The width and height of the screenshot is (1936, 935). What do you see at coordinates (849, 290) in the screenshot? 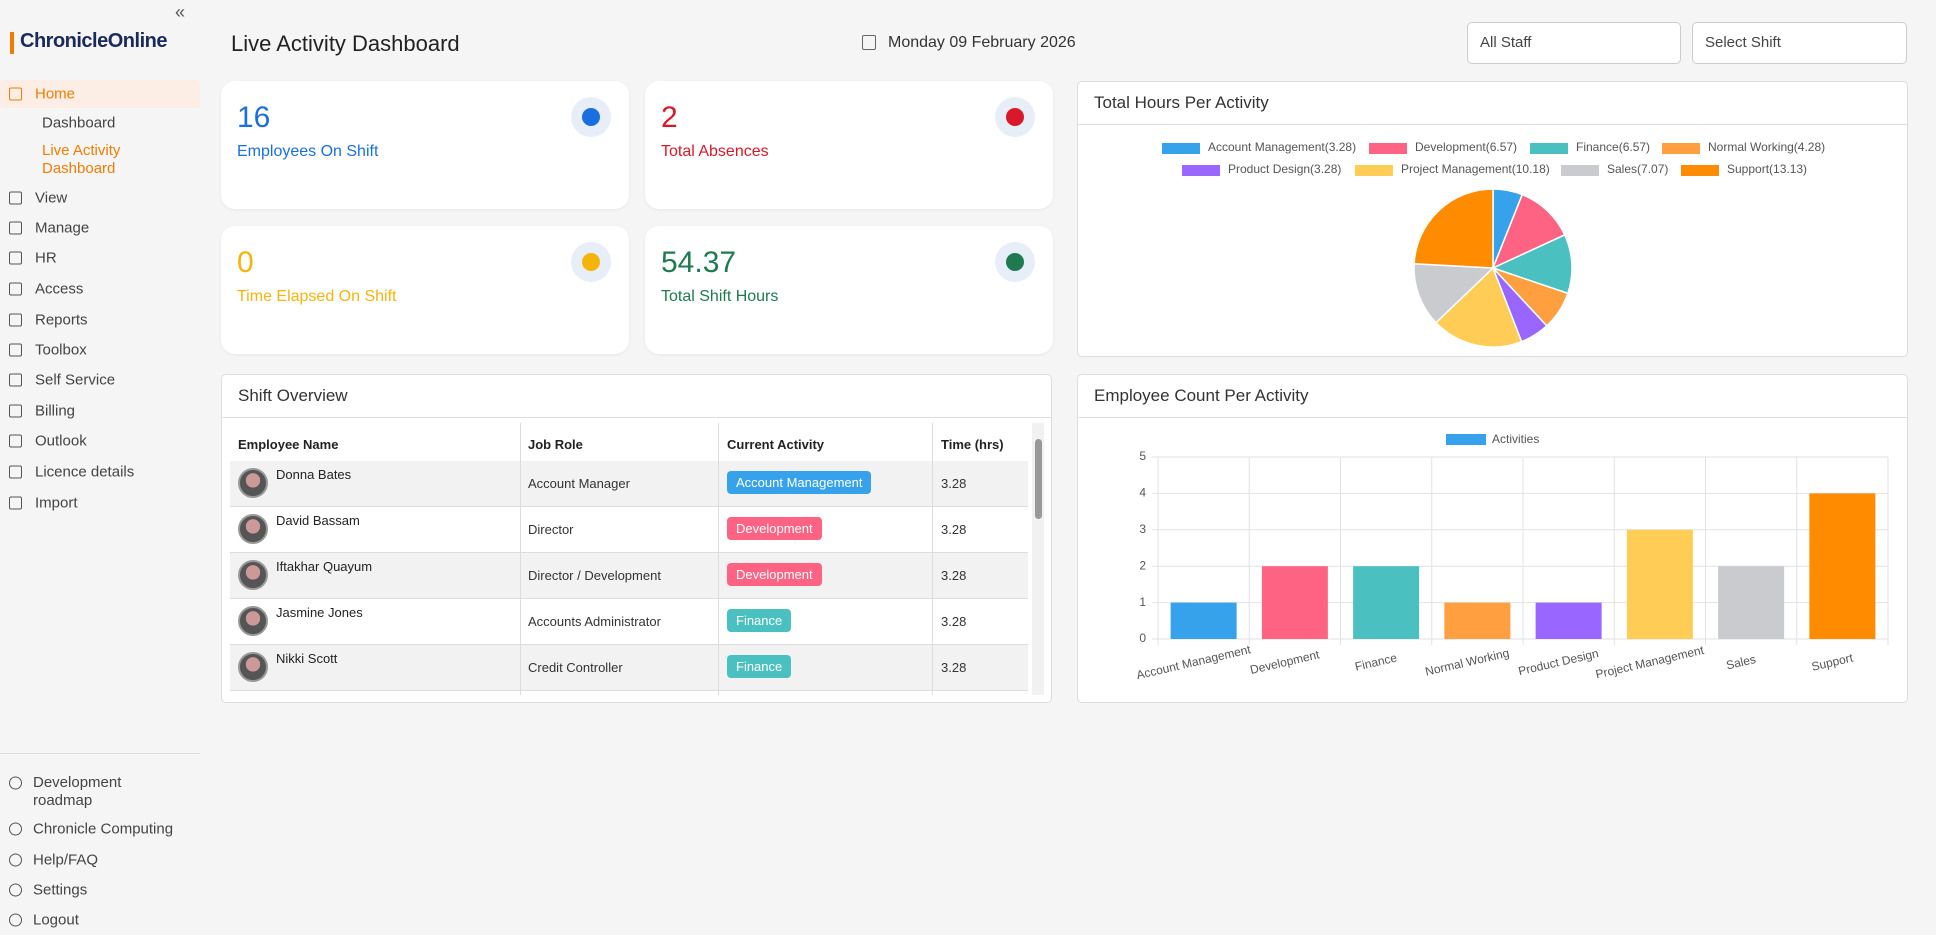
I see `stat-card: 54.37 Total Shift Hours` at bounding box center [849, 290].